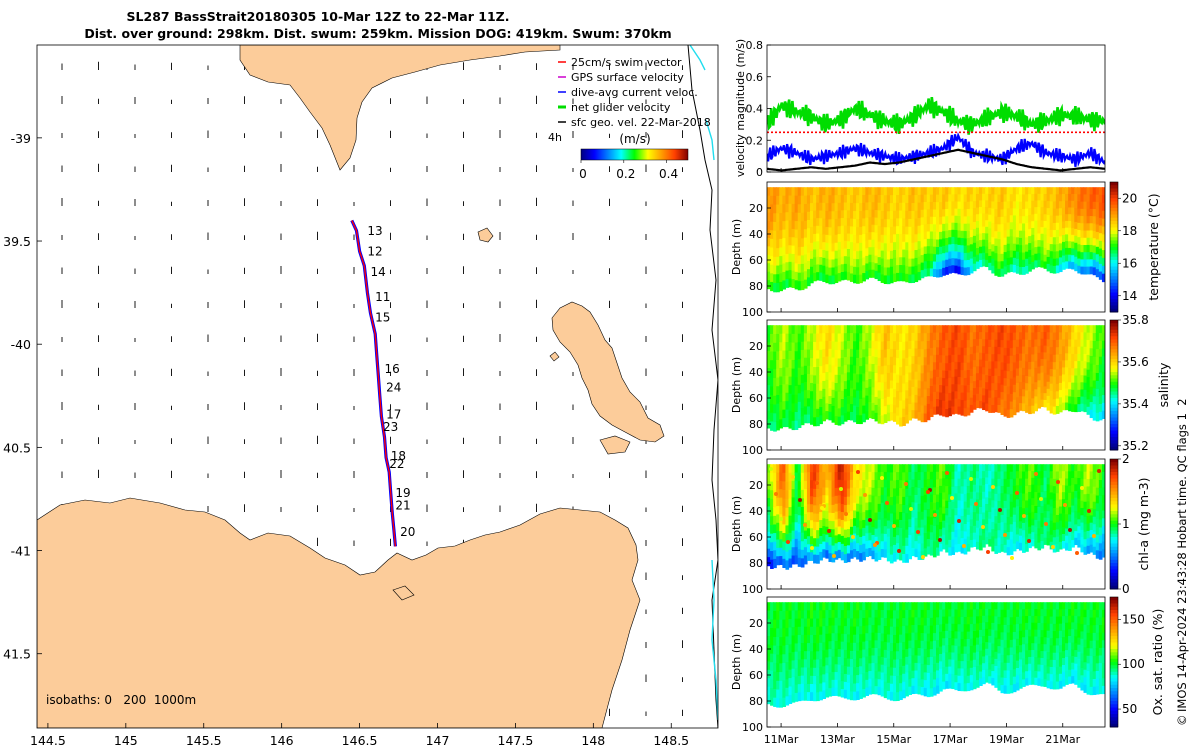  I want to click on legend-label-gps-velocity: GPS surface velocity, so click(627, 77).